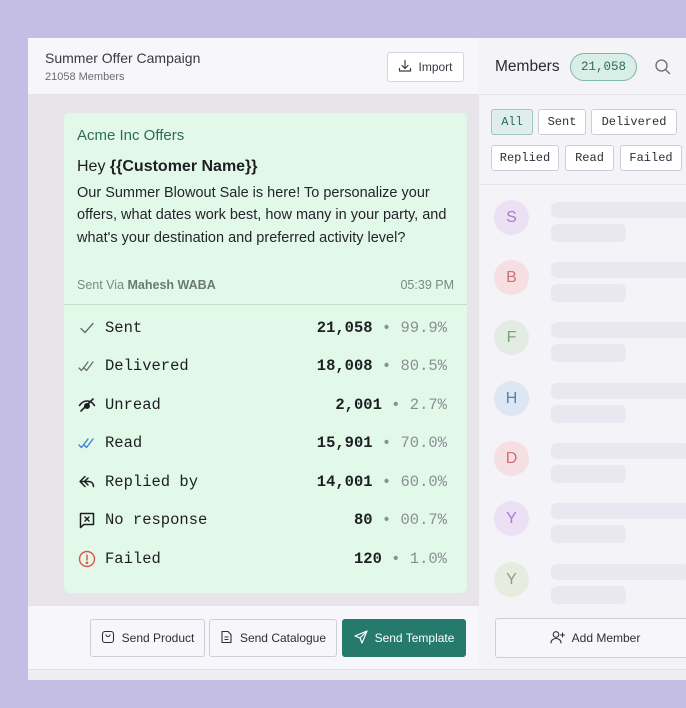 Image resolution: width=686 pixels, height=708 pixels. What do you see at coordinates (357, 674) in the screenshot?
I see `window-bottom-edge` at bounding box center [357, 674].